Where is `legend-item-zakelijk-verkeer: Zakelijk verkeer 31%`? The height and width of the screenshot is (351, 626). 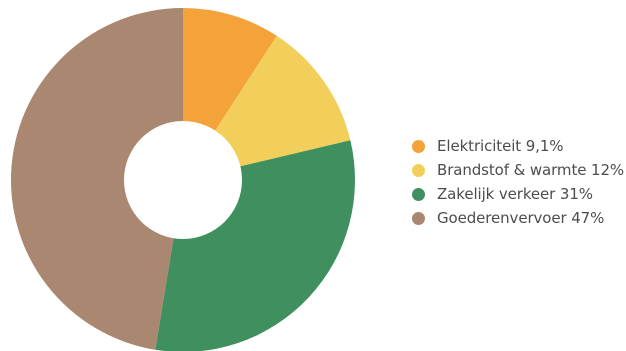 legend-item-zakelijk-verkeer: Zakelijk verkeer 31% is located at coordinates (518, 194).